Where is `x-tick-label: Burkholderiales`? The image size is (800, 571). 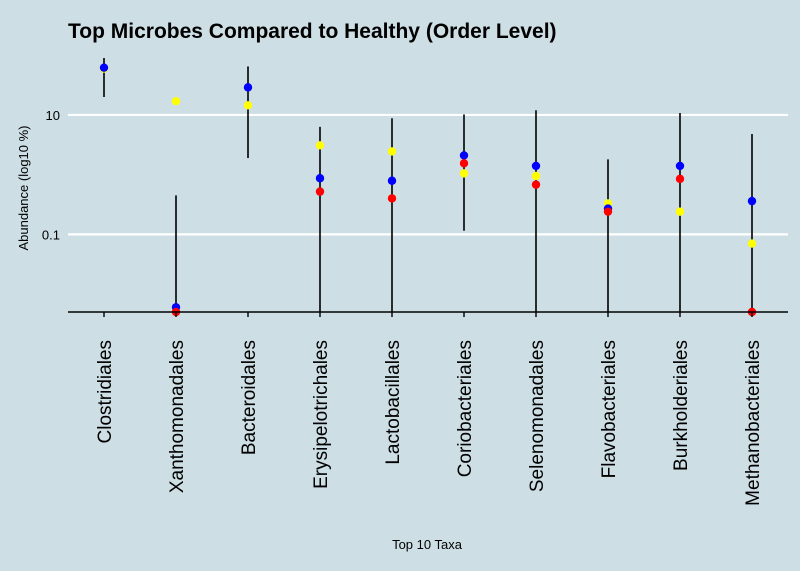
x-tick-label: Burkholderiales is located at coordinates (681, 405).